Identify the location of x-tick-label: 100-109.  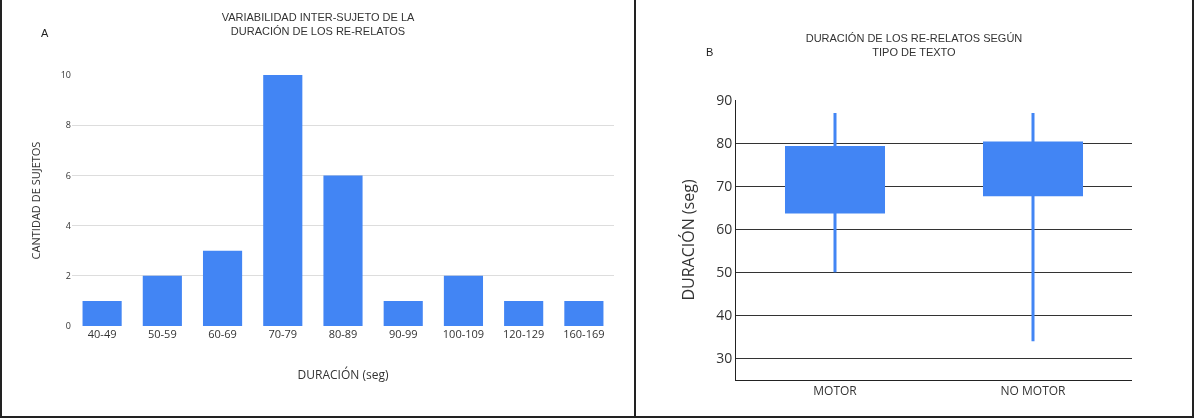
(463, 333).